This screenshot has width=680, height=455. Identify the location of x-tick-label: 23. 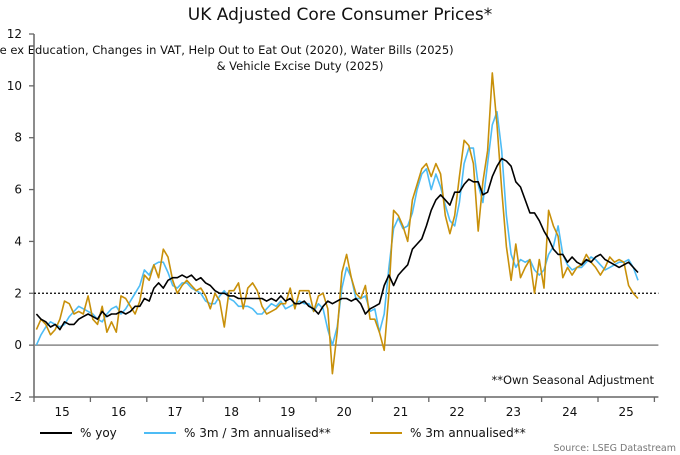
(513, 412).